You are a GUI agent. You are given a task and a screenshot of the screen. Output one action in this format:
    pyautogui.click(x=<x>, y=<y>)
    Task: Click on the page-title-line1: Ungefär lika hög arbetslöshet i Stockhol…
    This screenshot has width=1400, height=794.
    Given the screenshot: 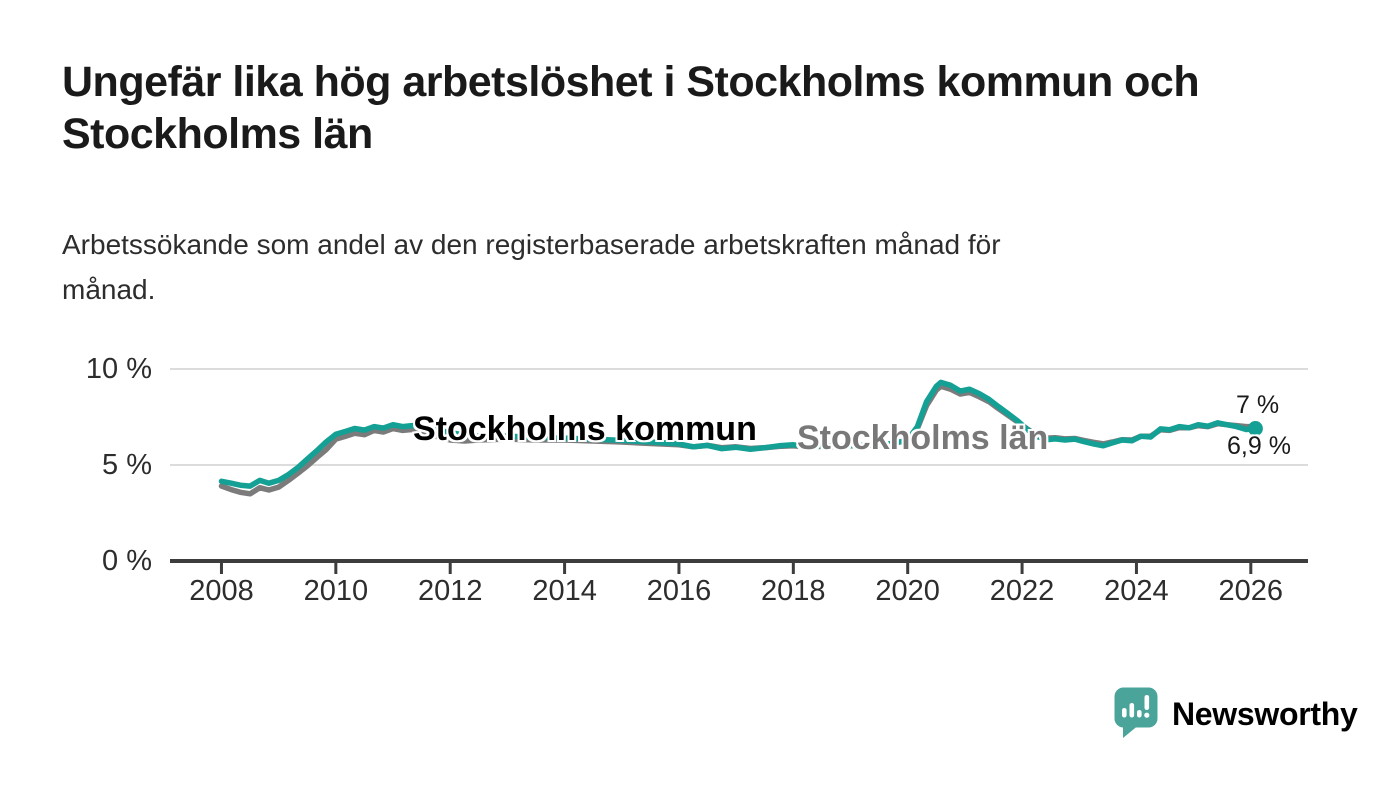 What is the action you would take?
    pyautogui.click(x=631, y=82)
    